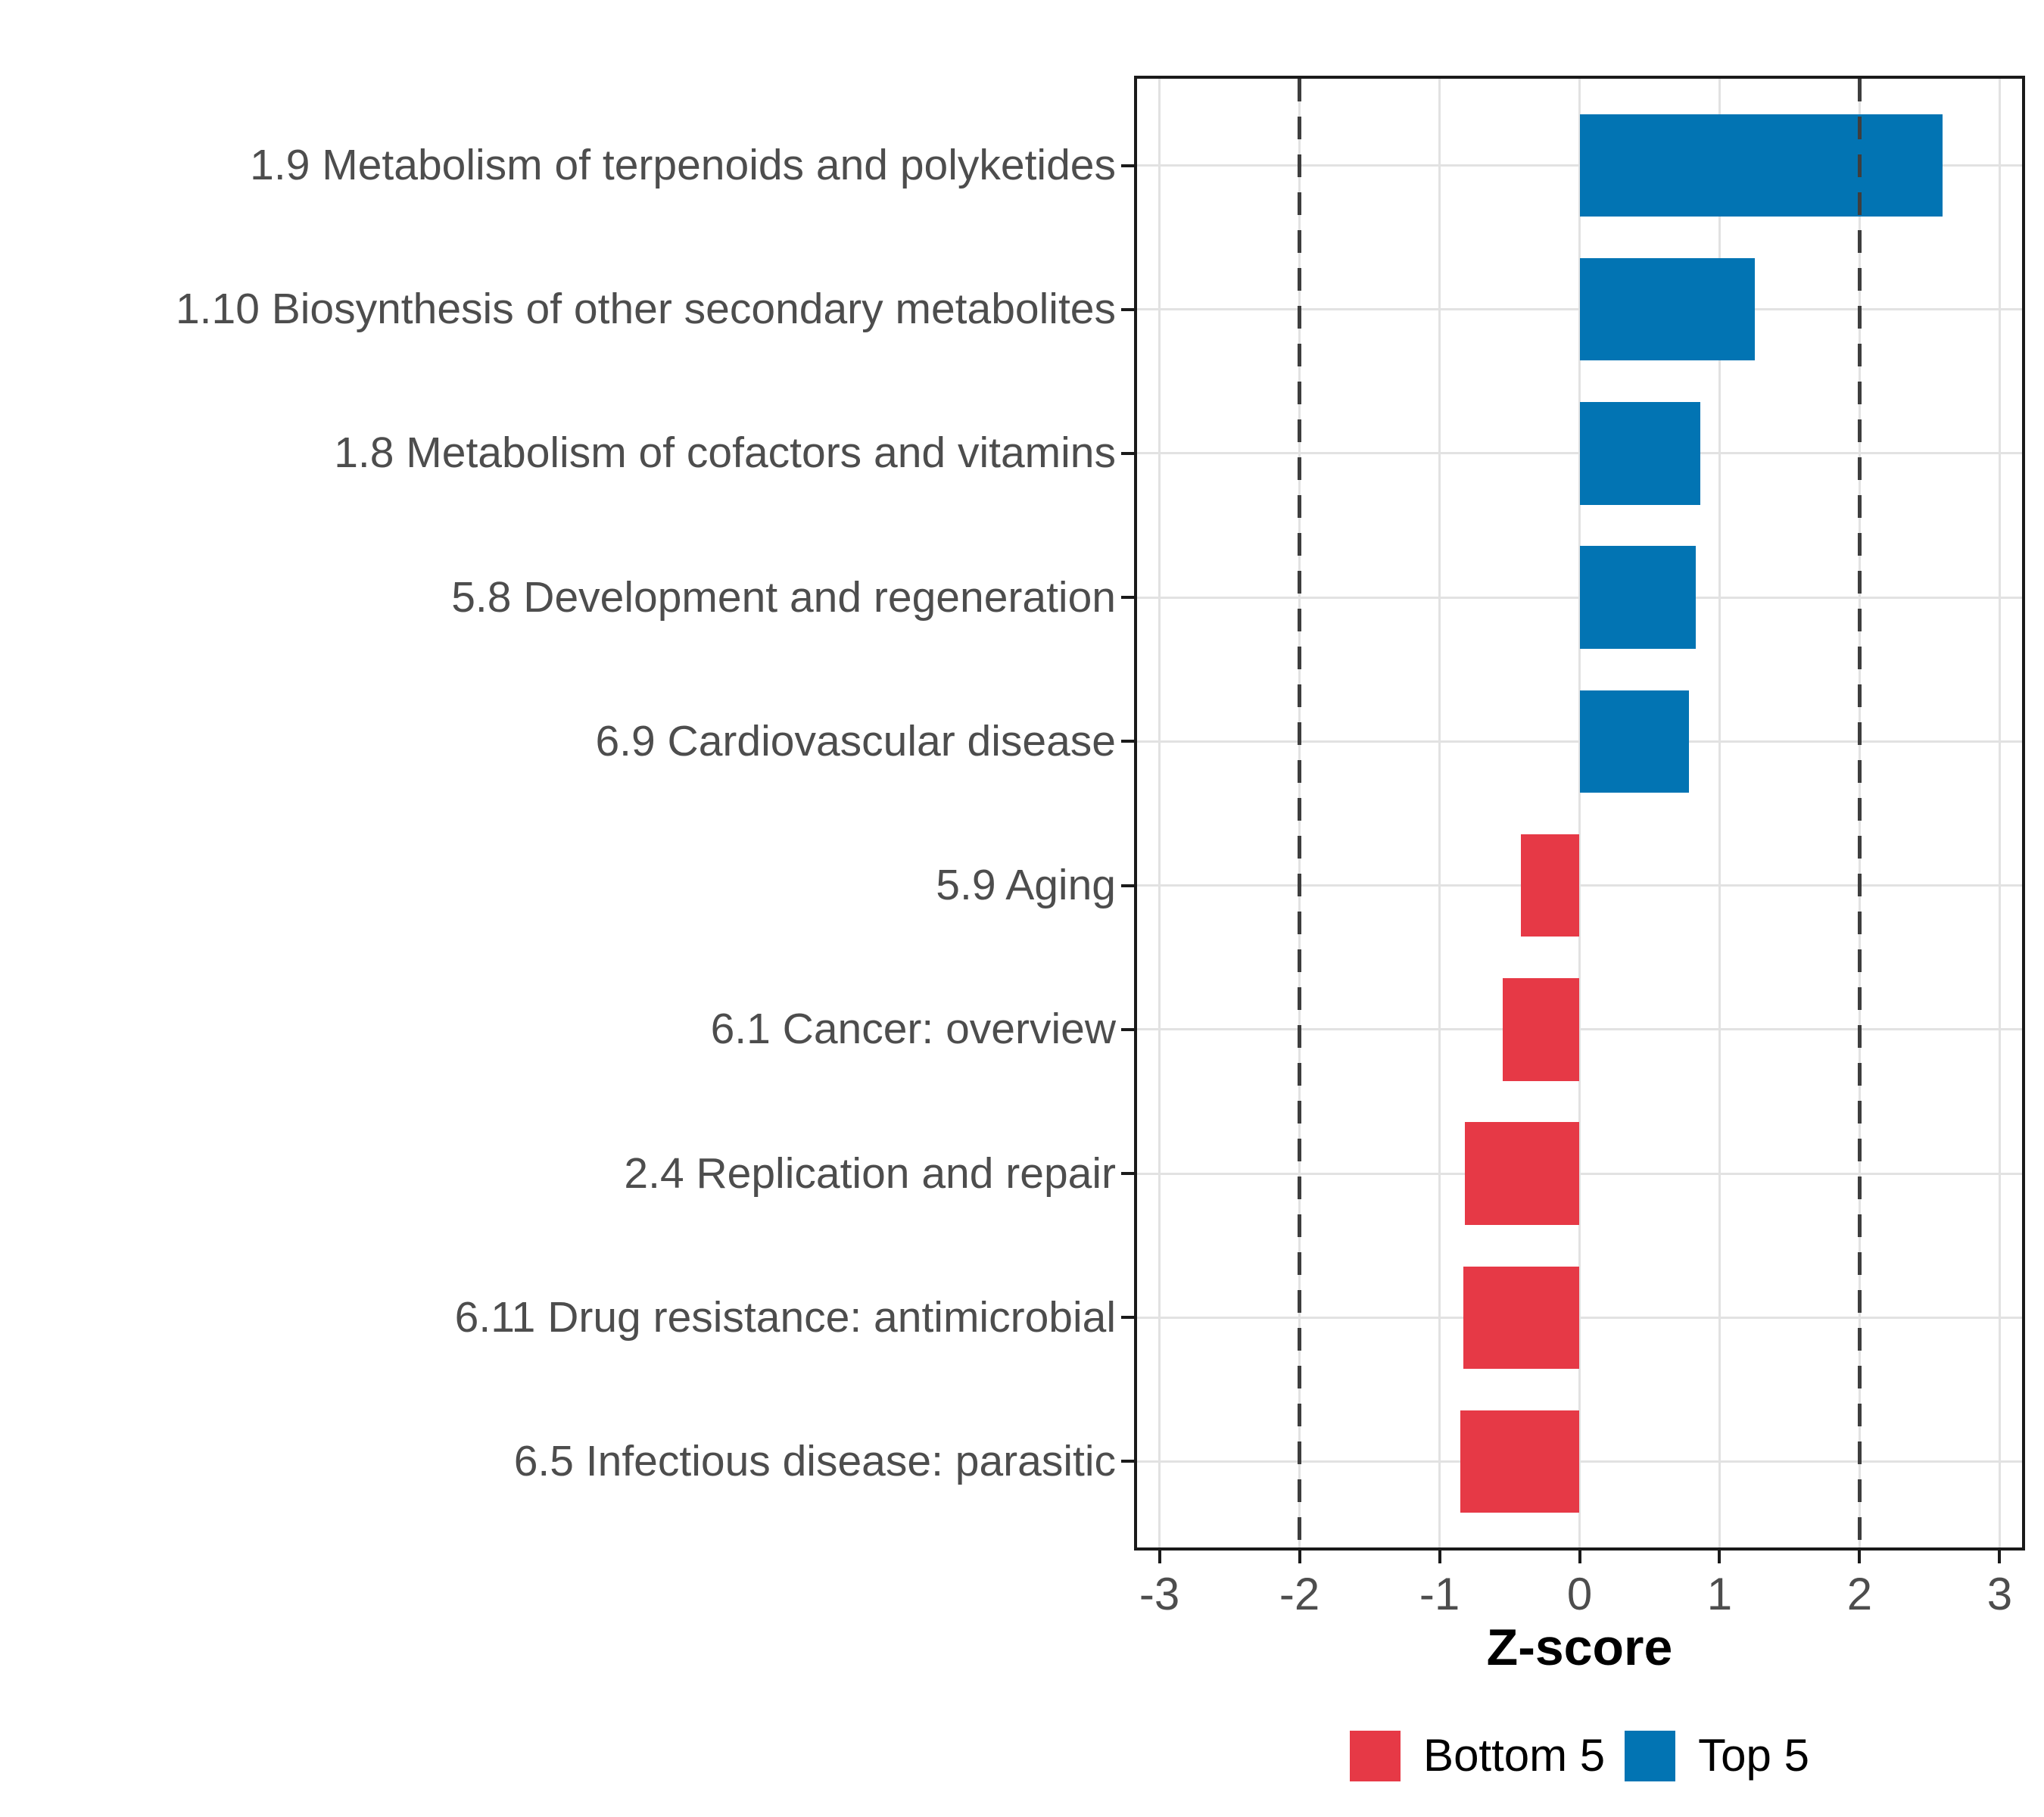 The image size is (2044, 1817). I want to click on legend-swatch-top5, so click(1651, 1755).